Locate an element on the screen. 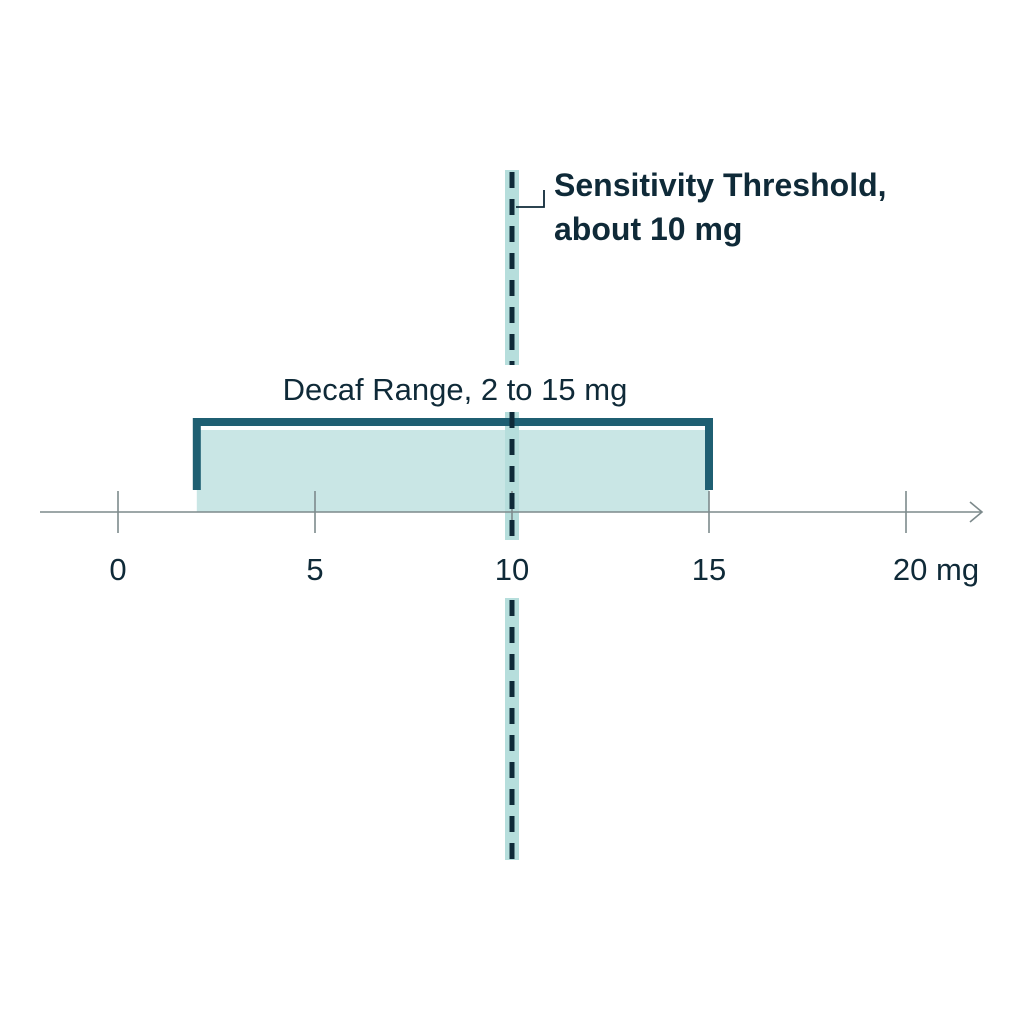 This screenshot has height=1024, width=1024. threshold-label-line2: about 10 mg is located at coordinates (648, 229).